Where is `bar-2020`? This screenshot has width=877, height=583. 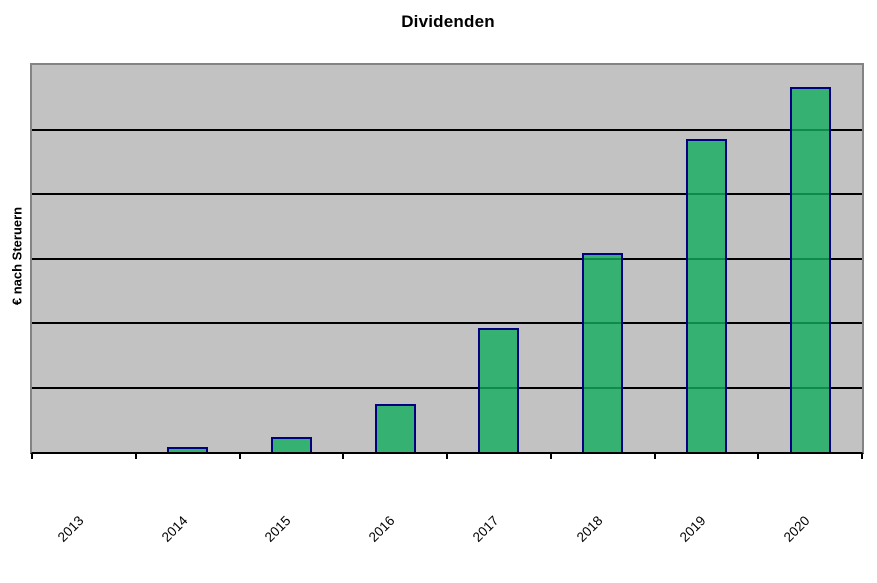
bar-2020 is located at coordinates (810, 269).